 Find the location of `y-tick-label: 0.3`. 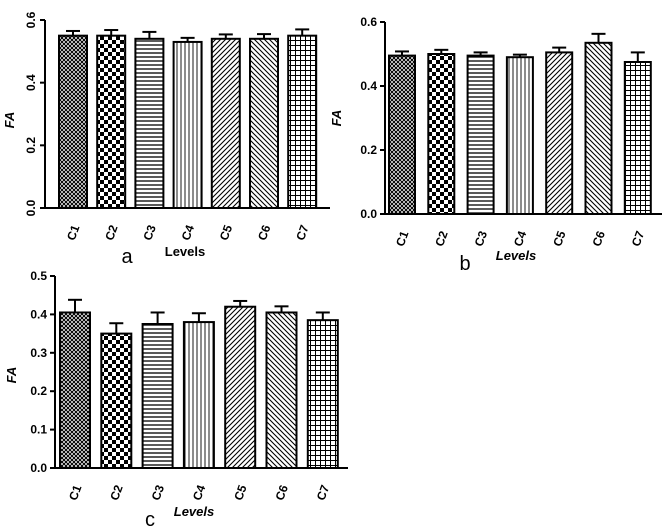

y-tick-label: 0.3 is located at coordinates (38, 353).